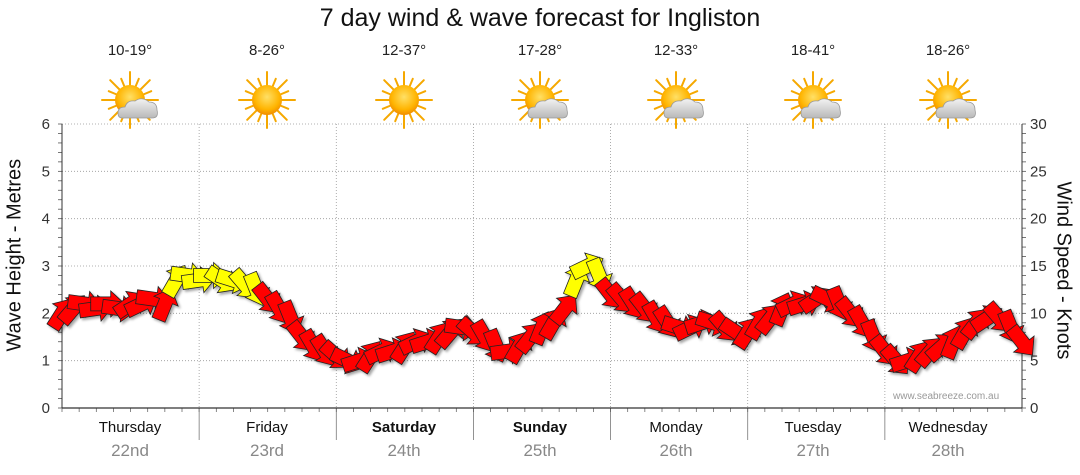 The height and width of the screenshot is (475, 1080). What do you see at coordinates (404, 427) in the screenshot?
I see `day-name: Saturday` at bounding box center [404, 427].